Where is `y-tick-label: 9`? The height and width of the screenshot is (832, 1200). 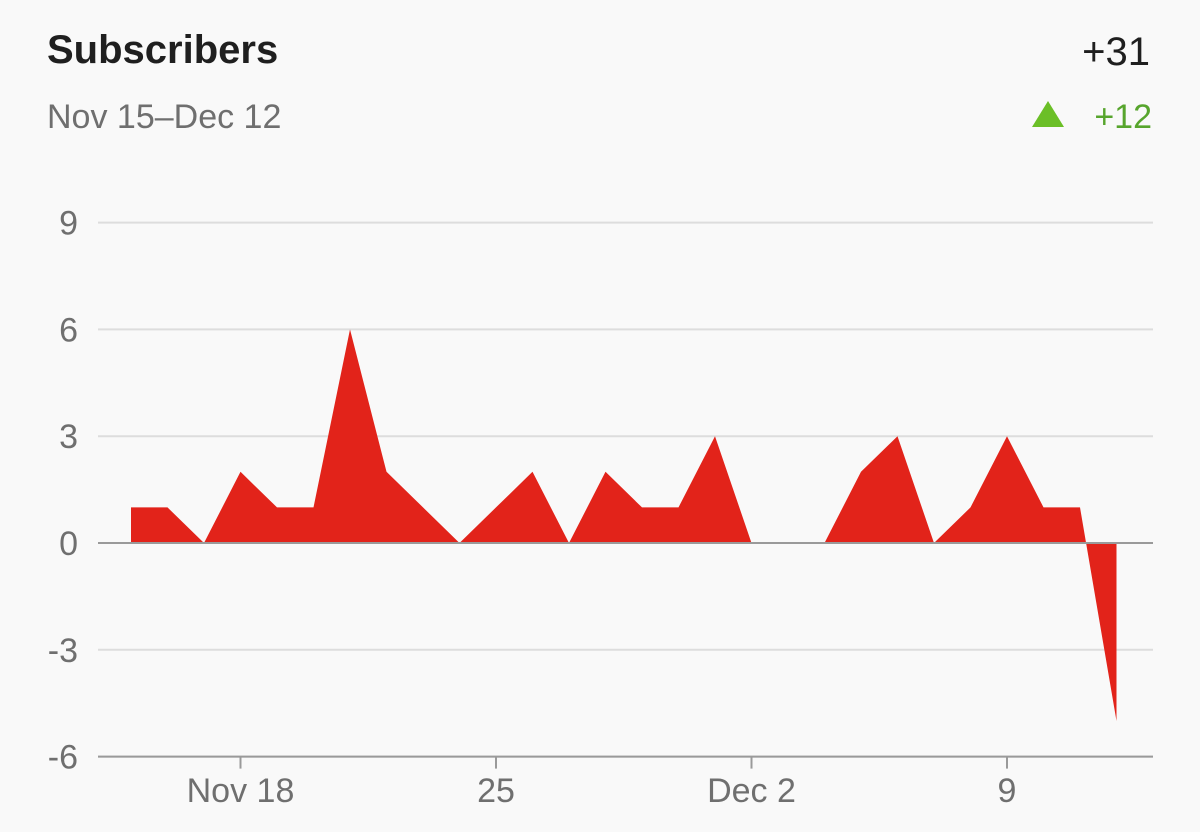
y-tick-label: 9 is located at coordinates (68, 224).